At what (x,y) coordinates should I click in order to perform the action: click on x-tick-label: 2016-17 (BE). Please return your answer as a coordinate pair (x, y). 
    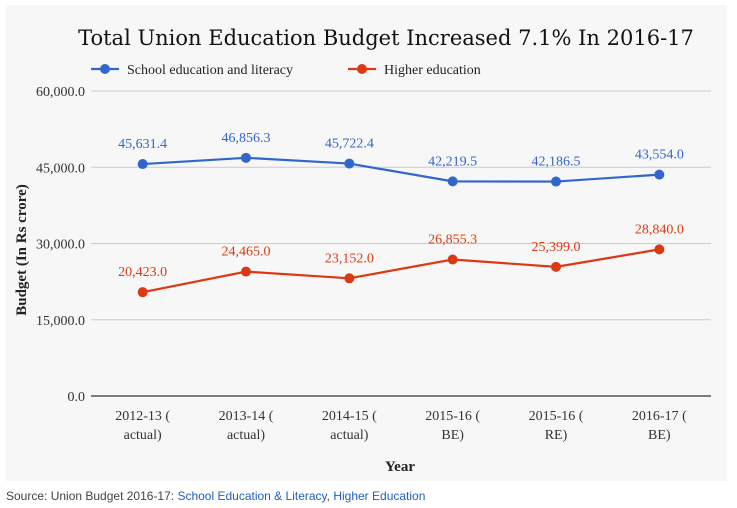
    Looking at the image, I should click on (659, 426).